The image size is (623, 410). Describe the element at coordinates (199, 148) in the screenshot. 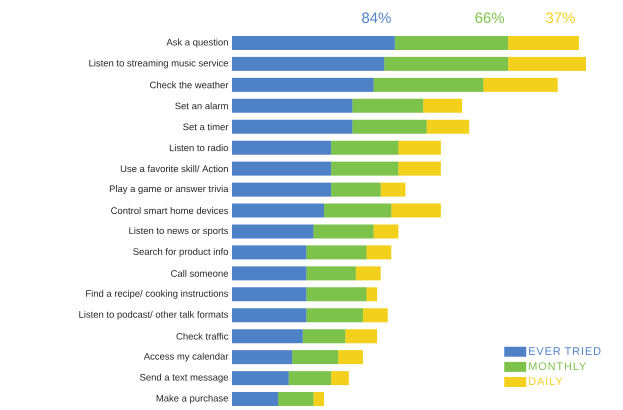

I see `y-tick-label: Listen to radio` at that location.